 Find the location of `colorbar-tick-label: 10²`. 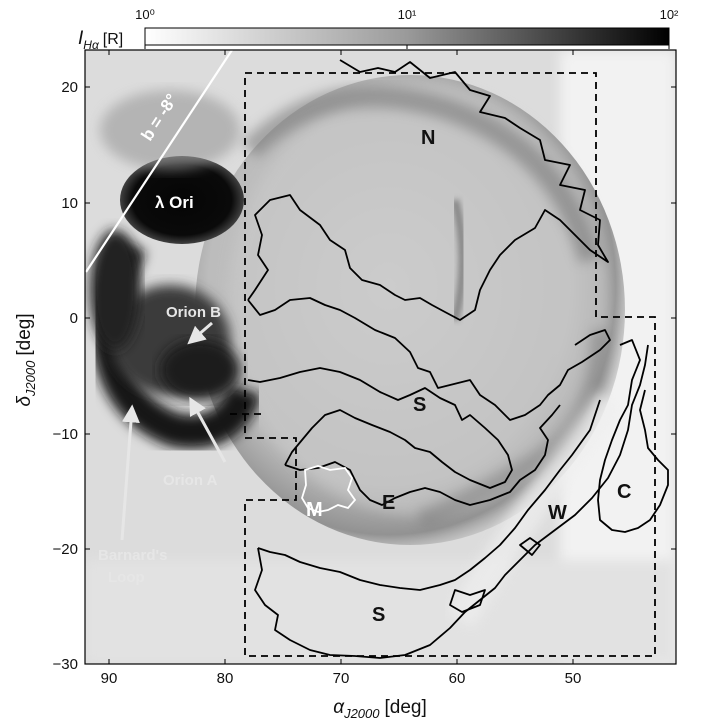

colorbar-tick-label: 10² is located at coordinates (669, 14).